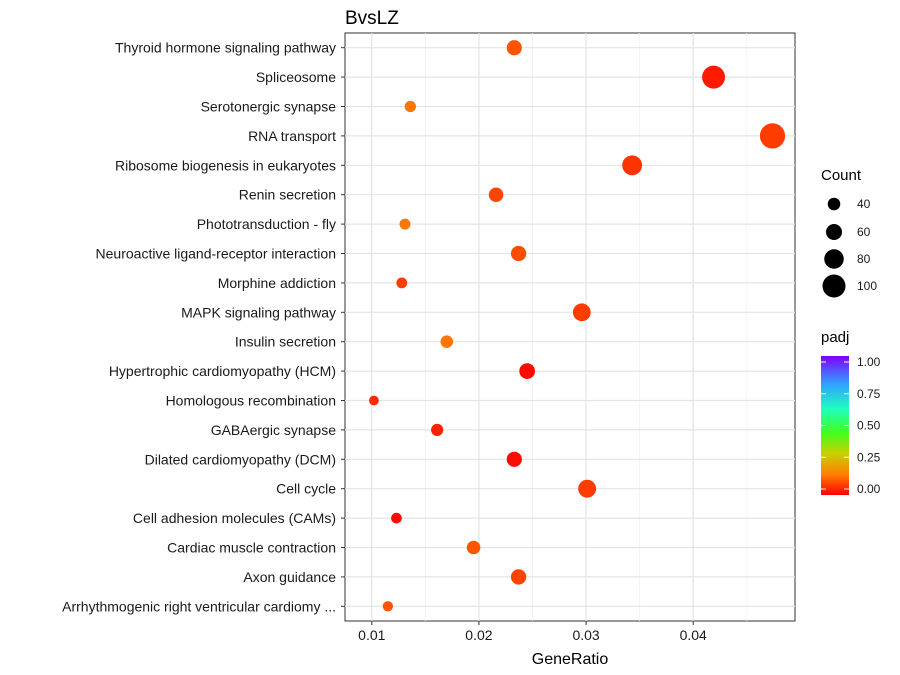 The width and height of the screenshot is (900, 675). What do you see at coordinates (867, 286) in the screenshot?
I see `count-legend-label: 100` at bounding box center [867, 286].